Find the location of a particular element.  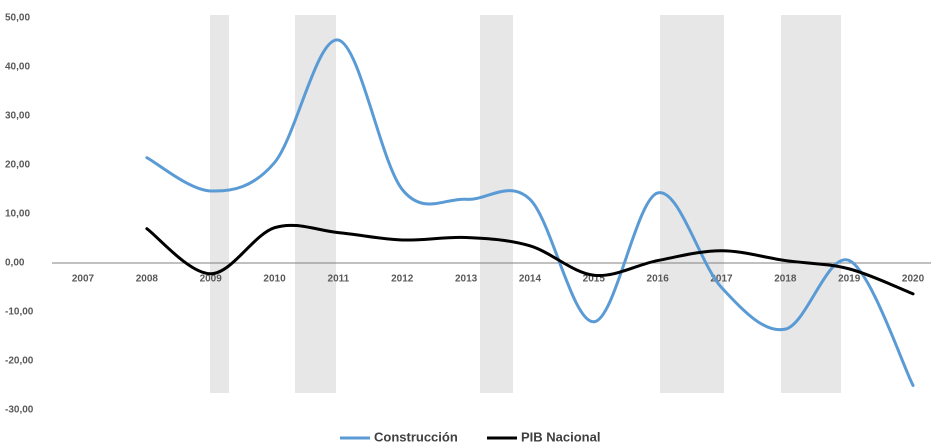

x-tick-label: 2011 is located at coordinates (339, 279).